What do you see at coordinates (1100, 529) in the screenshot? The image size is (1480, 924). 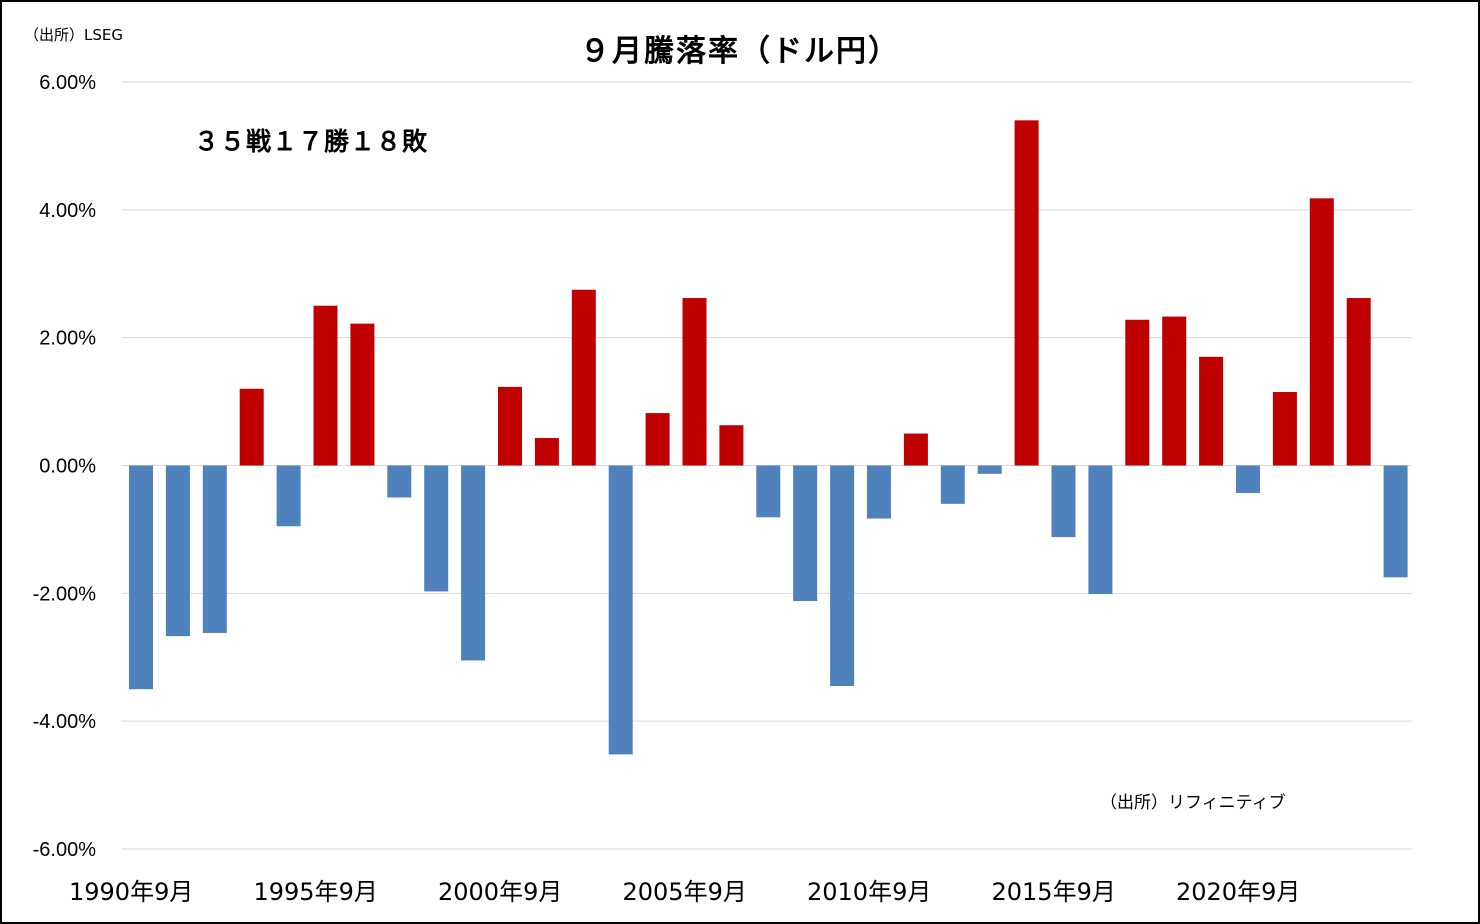 I see `bar-2016年9月` at bounding box center [1100, 529].